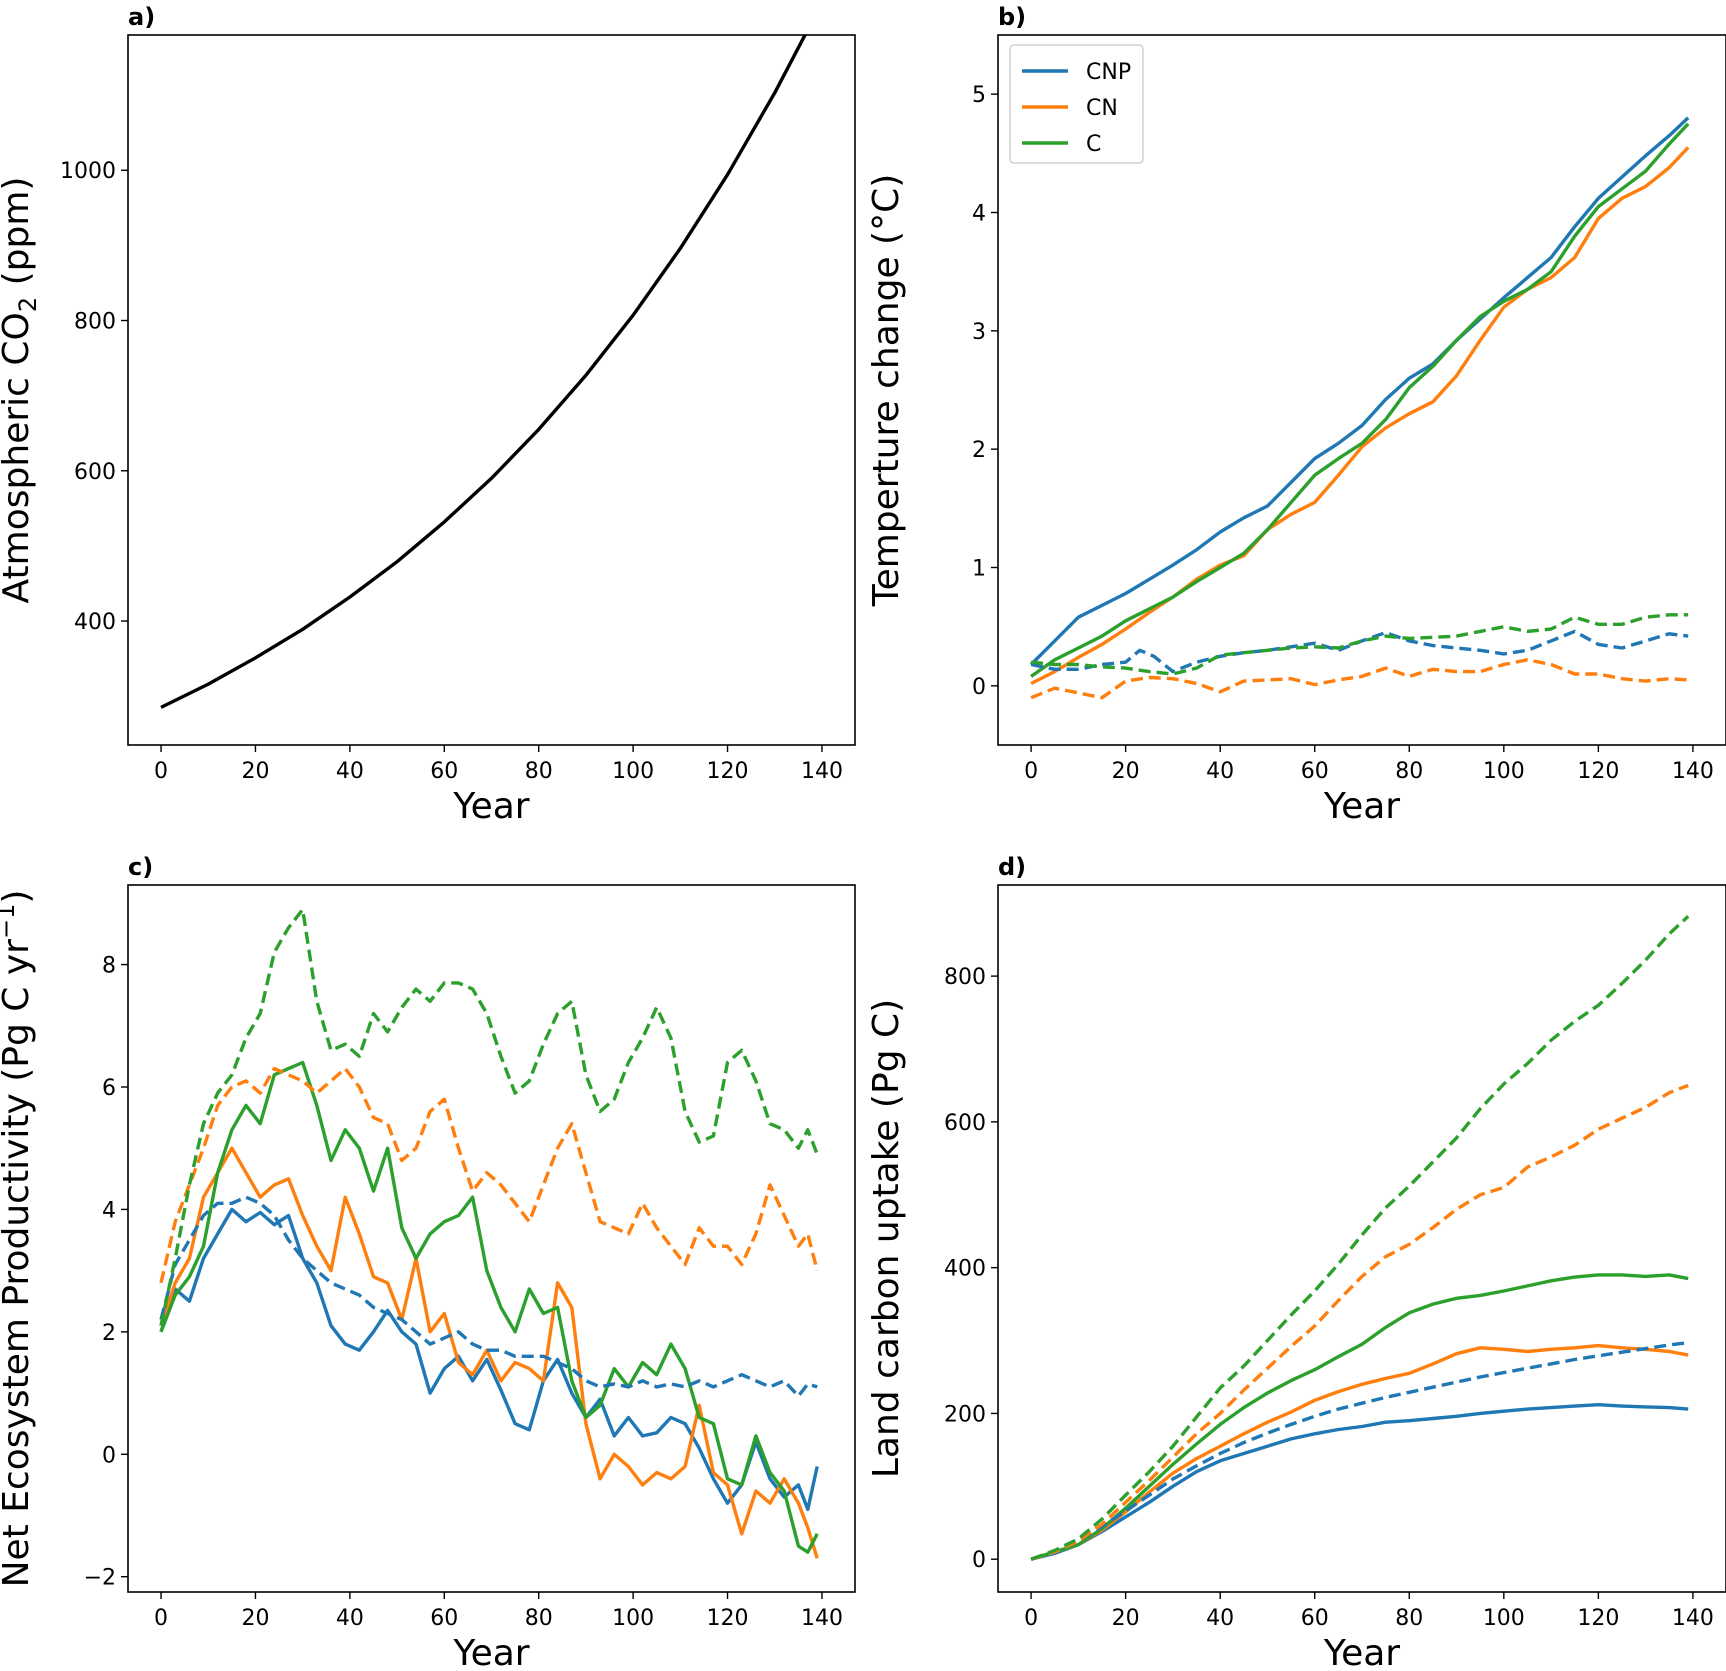 The image size is (1726, 1671). I want to click on y-tick-label: 1000, so click(88, 171).